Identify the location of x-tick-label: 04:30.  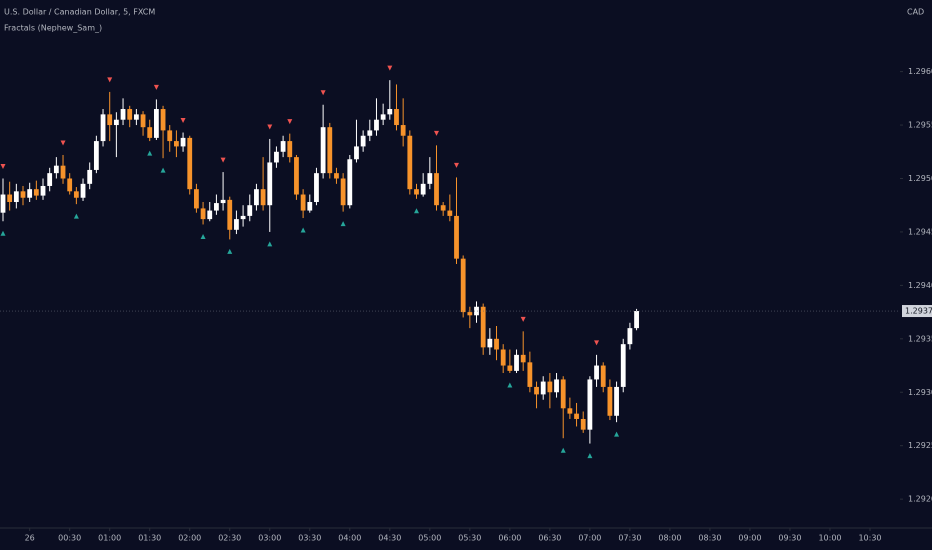
(389, 538).